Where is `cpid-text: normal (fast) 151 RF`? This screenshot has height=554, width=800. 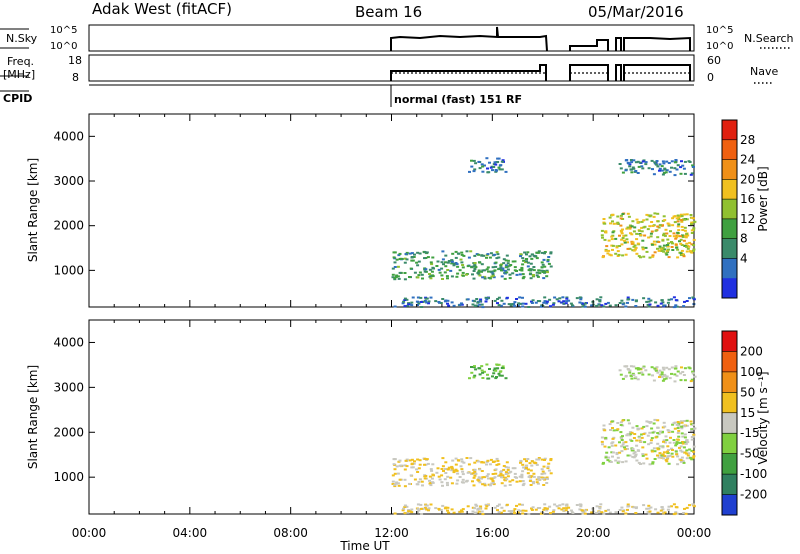
cpid-text: normal (fast) 151 RF is located at coordinates (458, 99).